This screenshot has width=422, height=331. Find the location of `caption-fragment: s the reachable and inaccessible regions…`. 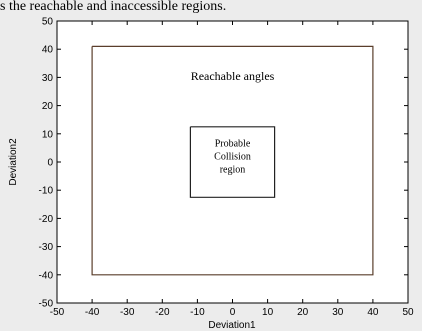

caption-fragment: s the reachable and inaccessible regions… is located at coordinates (113, 7).